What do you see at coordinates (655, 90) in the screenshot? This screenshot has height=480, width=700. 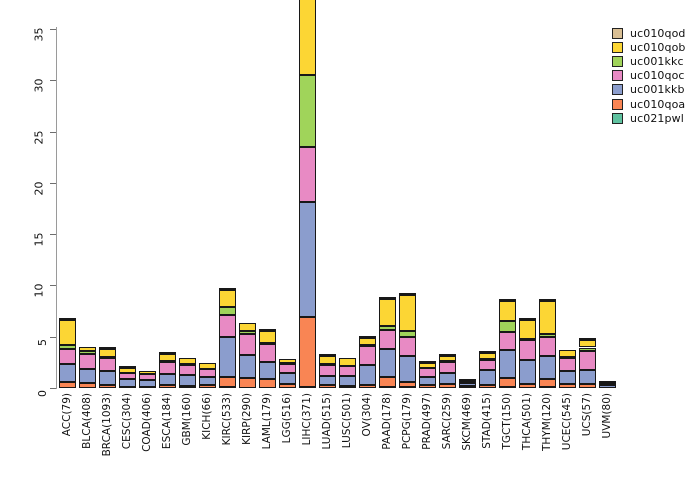 I see `legend-item-uc001kkb: uc001kkb` at bounding box center [655, 90].